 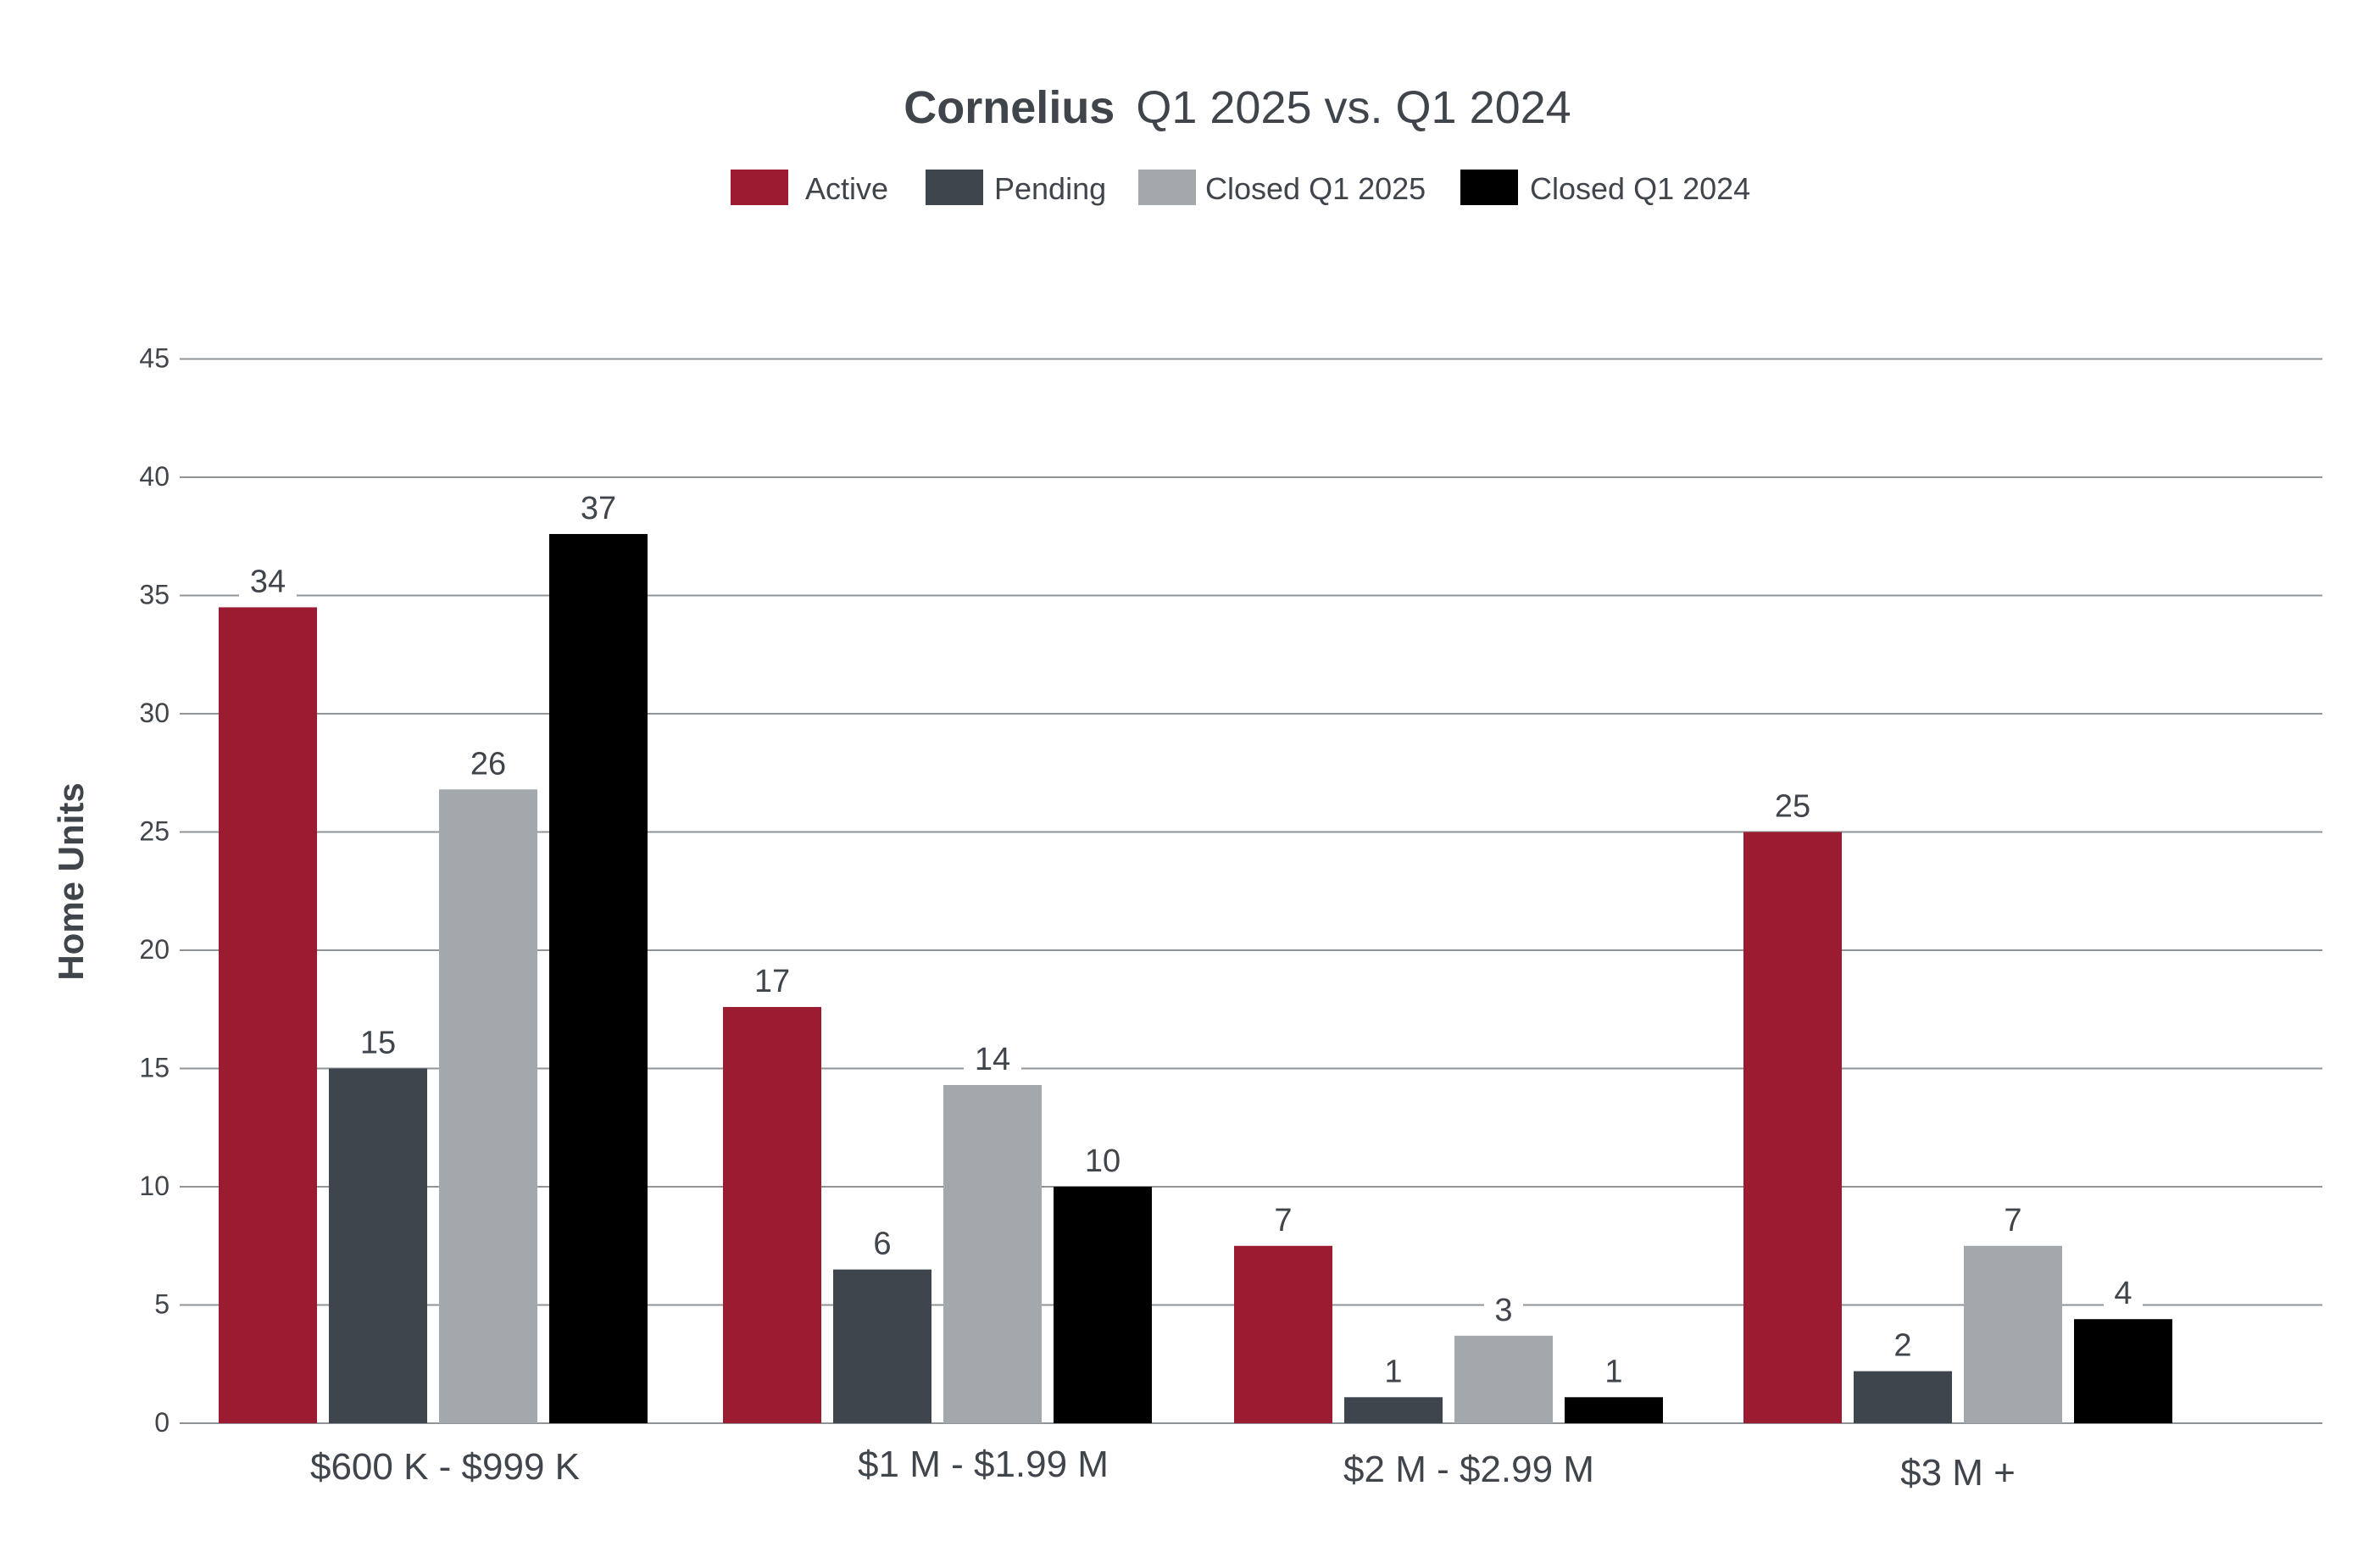 I want to click on y-tick-label: 35, so click(x=154, y=595).